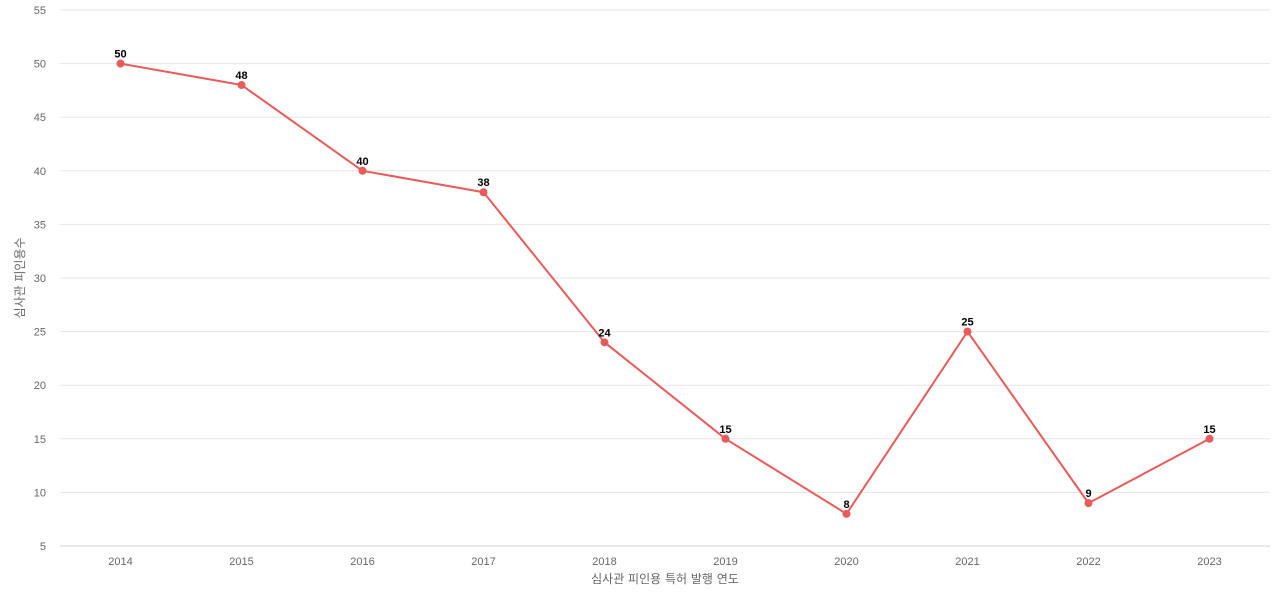  I want to click on x-tick-label: 2015, so click(241, 562).